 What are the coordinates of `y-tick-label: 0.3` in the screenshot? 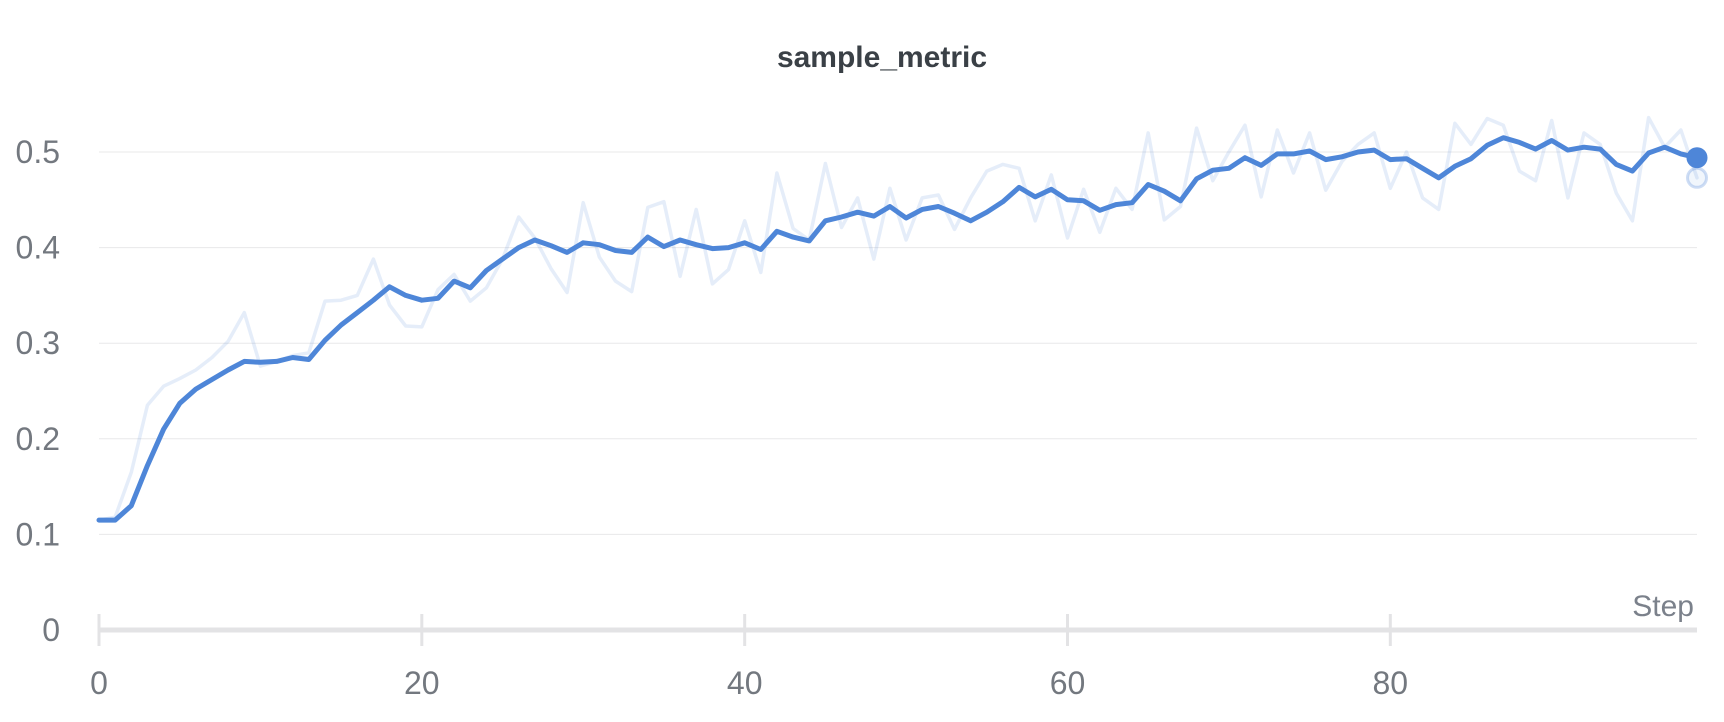 It's located at (38, 343).